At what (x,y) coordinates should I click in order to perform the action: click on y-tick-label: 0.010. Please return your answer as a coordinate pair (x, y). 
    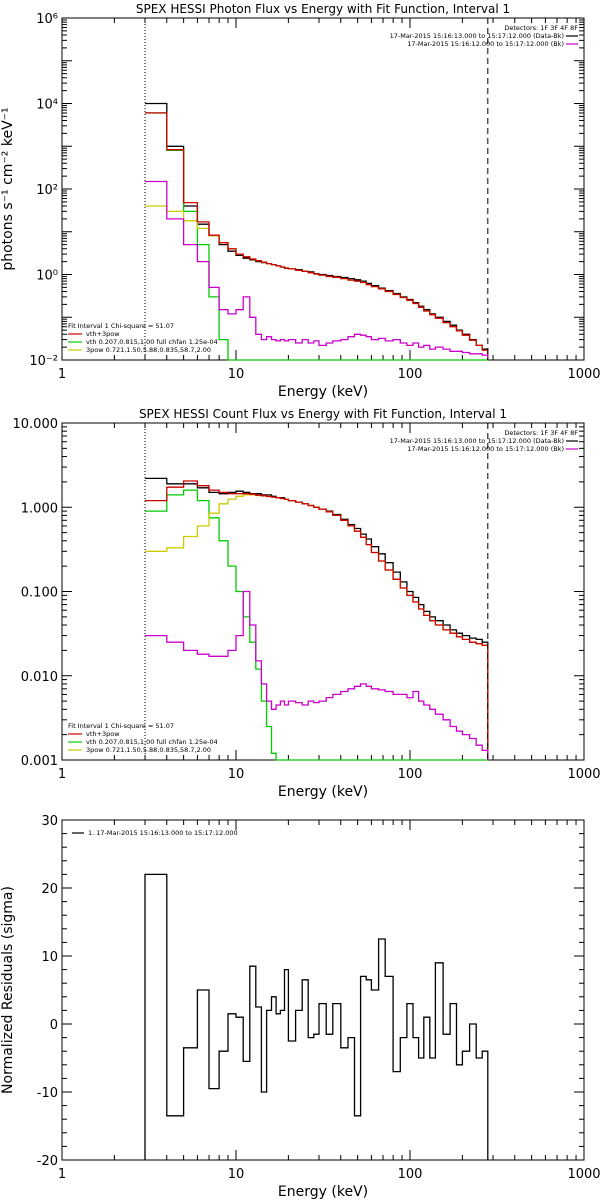
    Looking at the image, I should click on (39, 677).